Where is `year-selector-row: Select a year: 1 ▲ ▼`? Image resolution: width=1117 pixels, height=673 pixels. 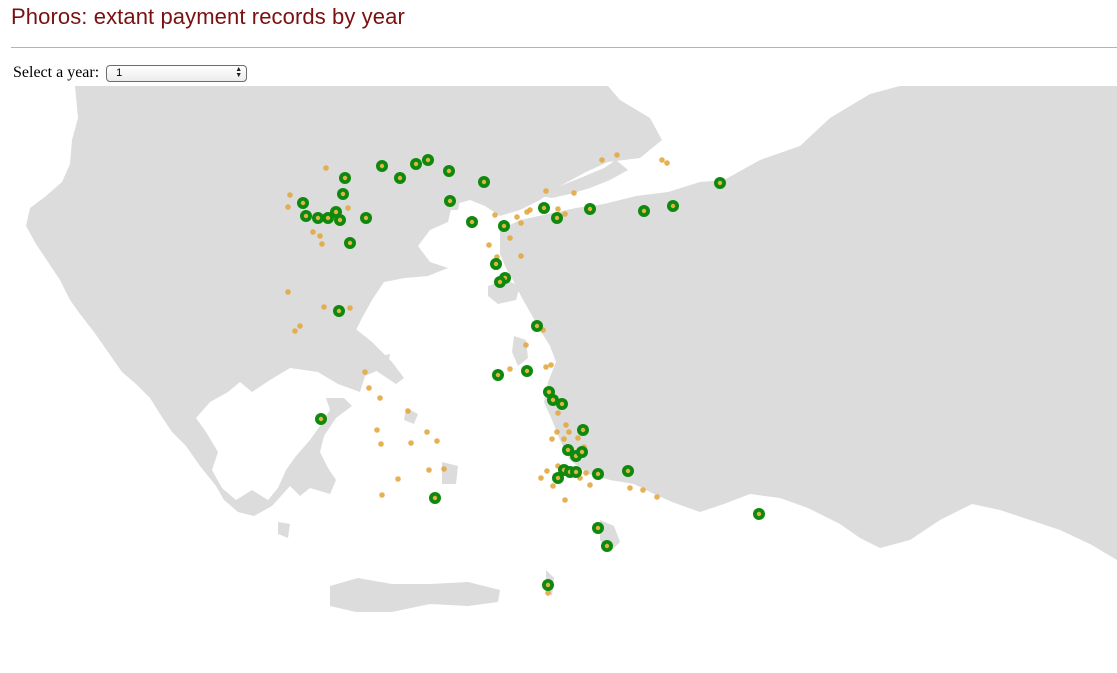 year-selector-row: Select a year: 1 ▲ ▼ is located at coordinates (130, 73).